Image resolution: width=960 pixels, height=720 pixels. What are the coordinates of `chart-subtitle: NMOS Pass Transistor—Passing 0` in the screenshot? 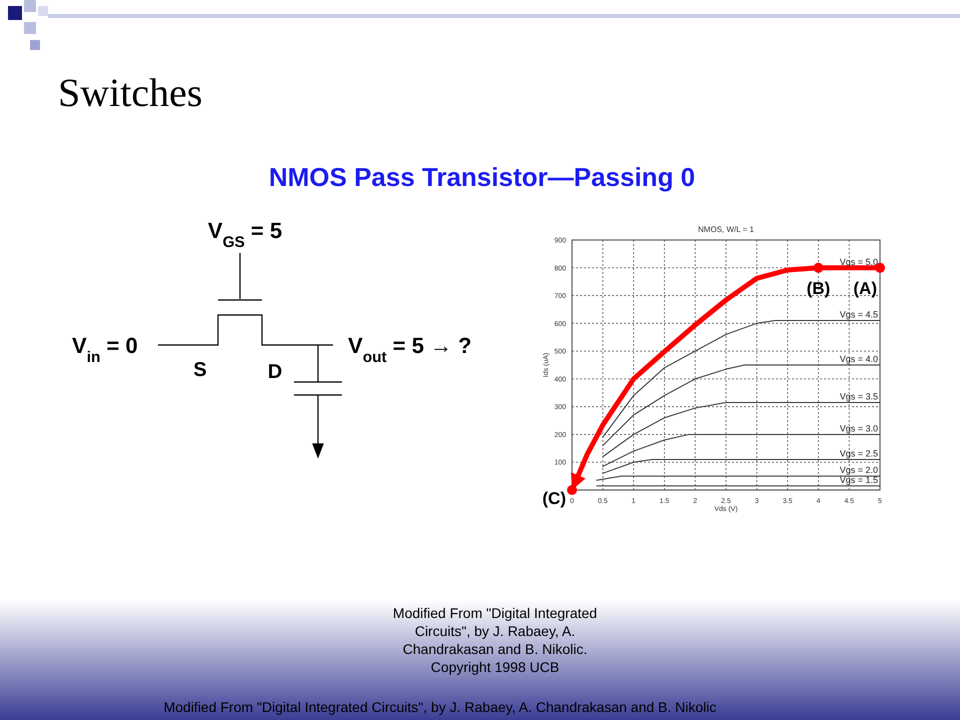 It's located at (482, 177).